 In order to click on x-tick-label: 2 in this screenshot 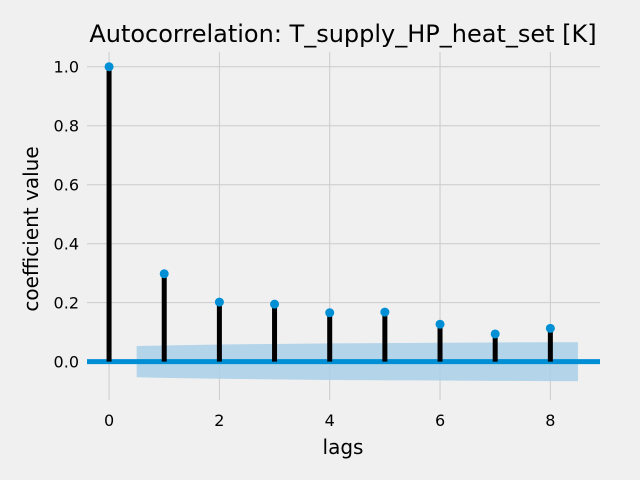, I will do `click(219, 420)`.